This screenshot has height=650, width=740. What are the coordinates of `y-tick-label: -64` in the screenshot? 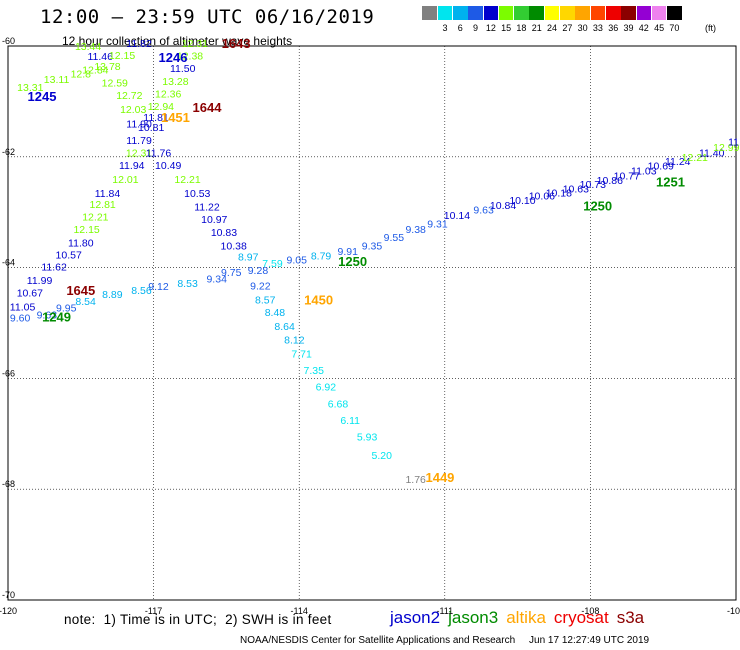 It's located at (8, 263).